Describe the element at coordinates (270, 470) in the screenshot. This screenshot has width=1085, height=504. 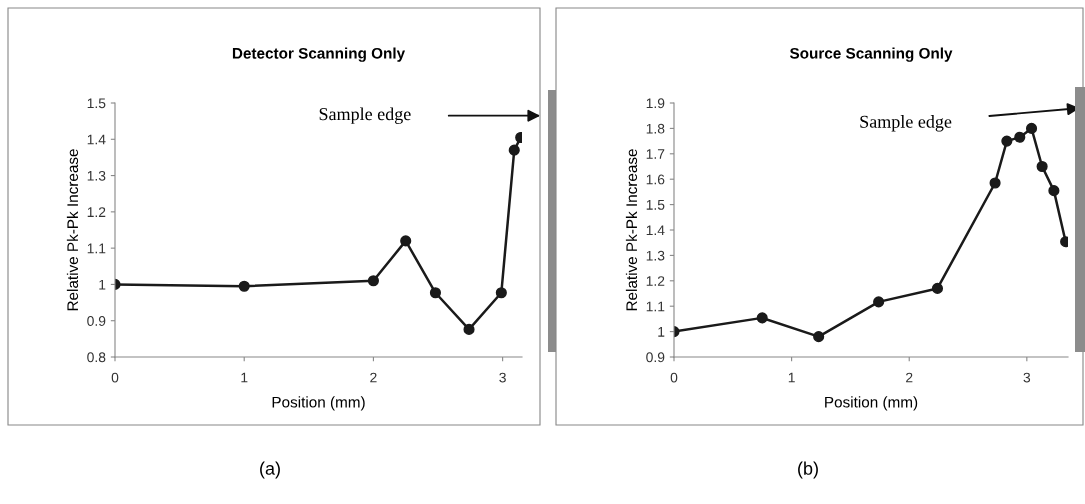
I see `text: (a)` at that location.